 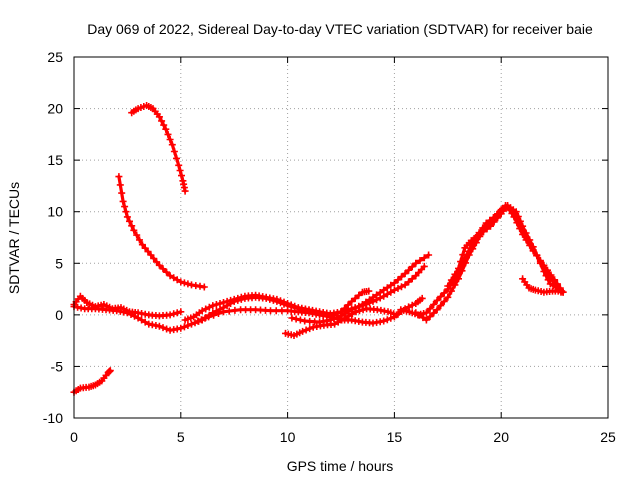 I want to click on y-tick-labels: -10 -5 0 5 10 15 20 25, so click(x=53, y=237).